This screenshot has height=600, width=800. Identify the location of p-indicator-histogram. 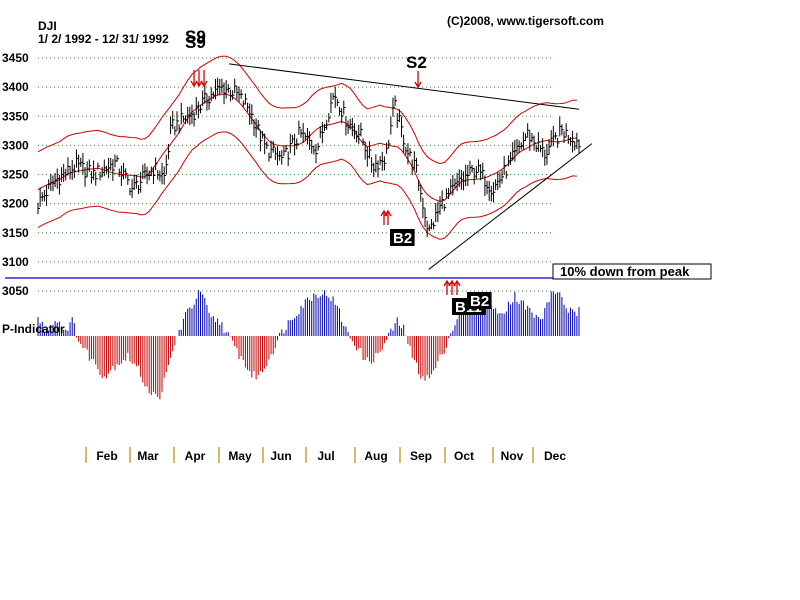
(308, 344).